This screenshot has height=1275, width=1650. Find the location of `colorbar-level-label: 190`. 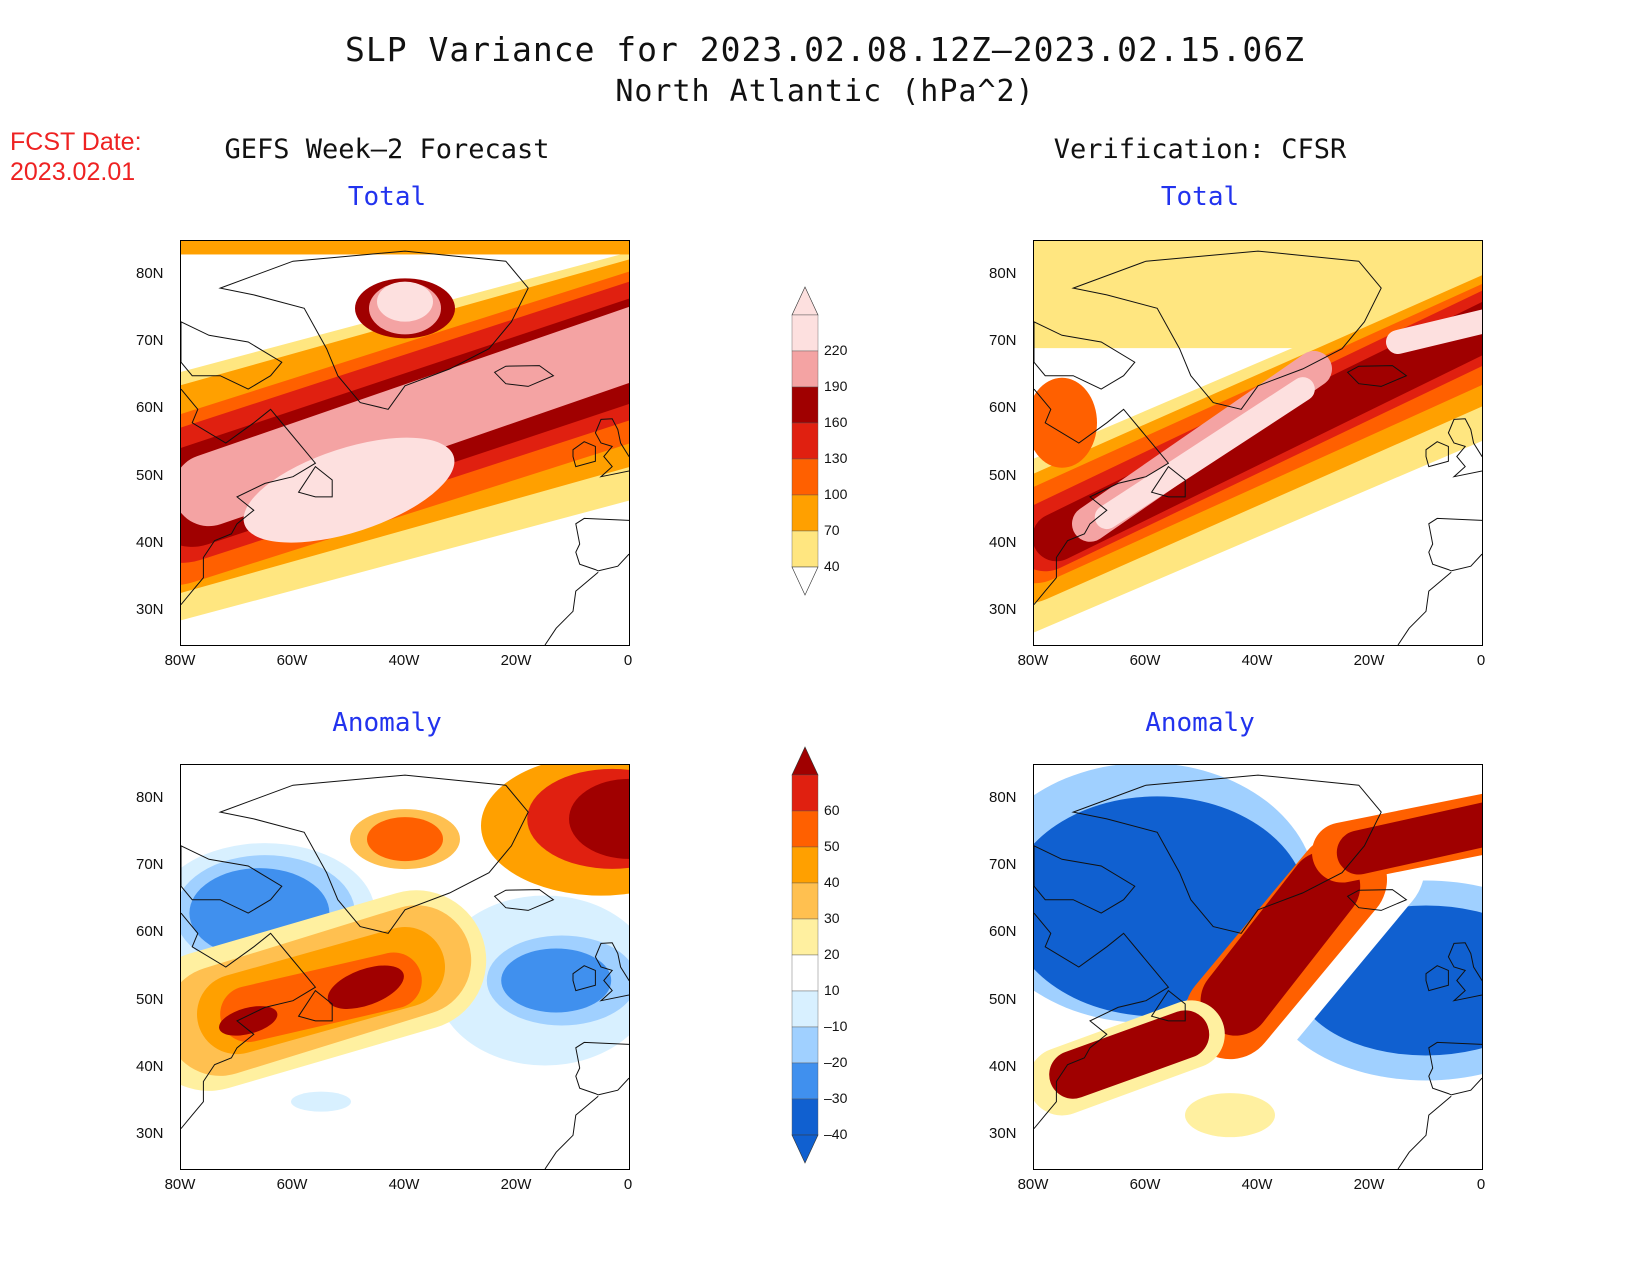

colorbar-level-label: 190 is located at coordinates (836, 386).